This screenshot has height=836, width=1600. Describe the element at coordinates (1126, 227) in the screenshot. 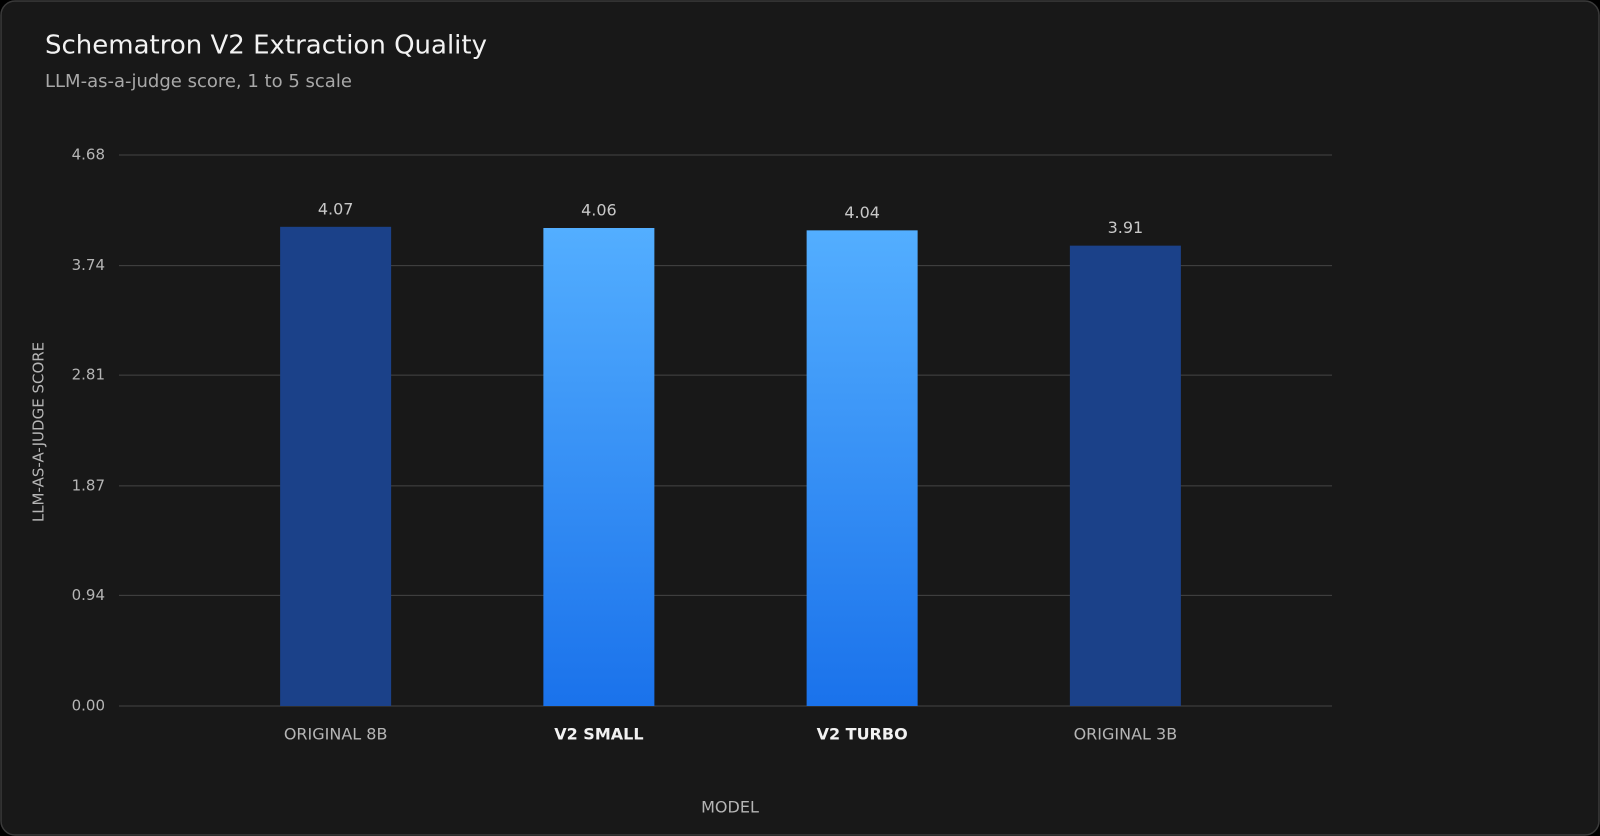

I see `value-label: 3.91` at that location.